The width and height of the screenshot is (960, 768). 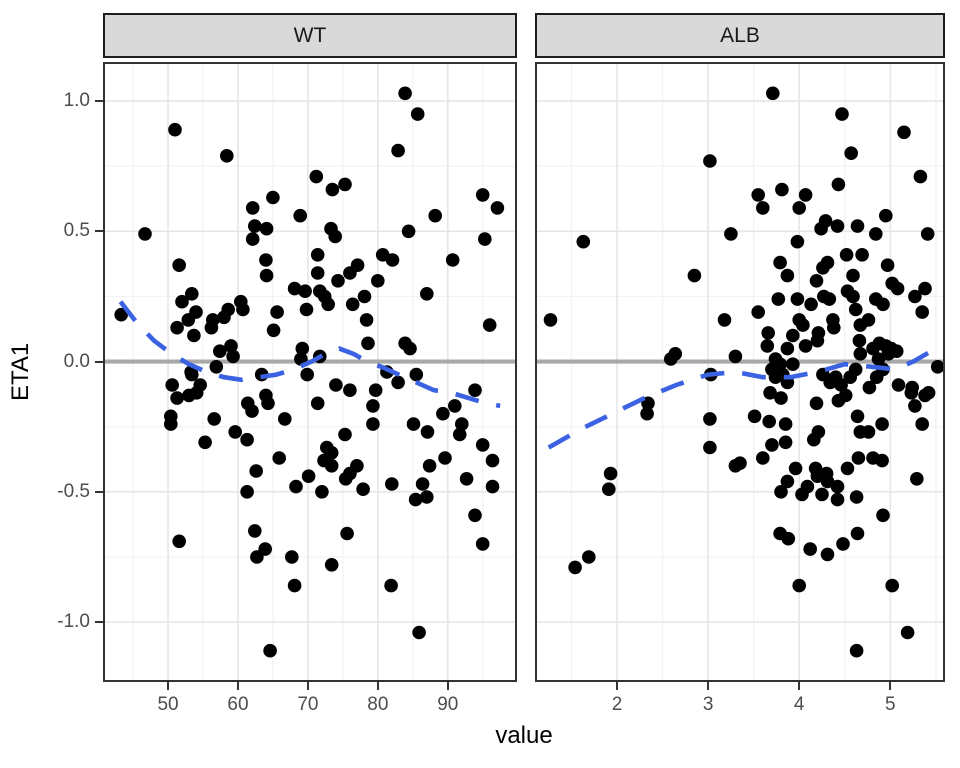 I want to click on x-axis-title: value, so click(x=524, y=735).